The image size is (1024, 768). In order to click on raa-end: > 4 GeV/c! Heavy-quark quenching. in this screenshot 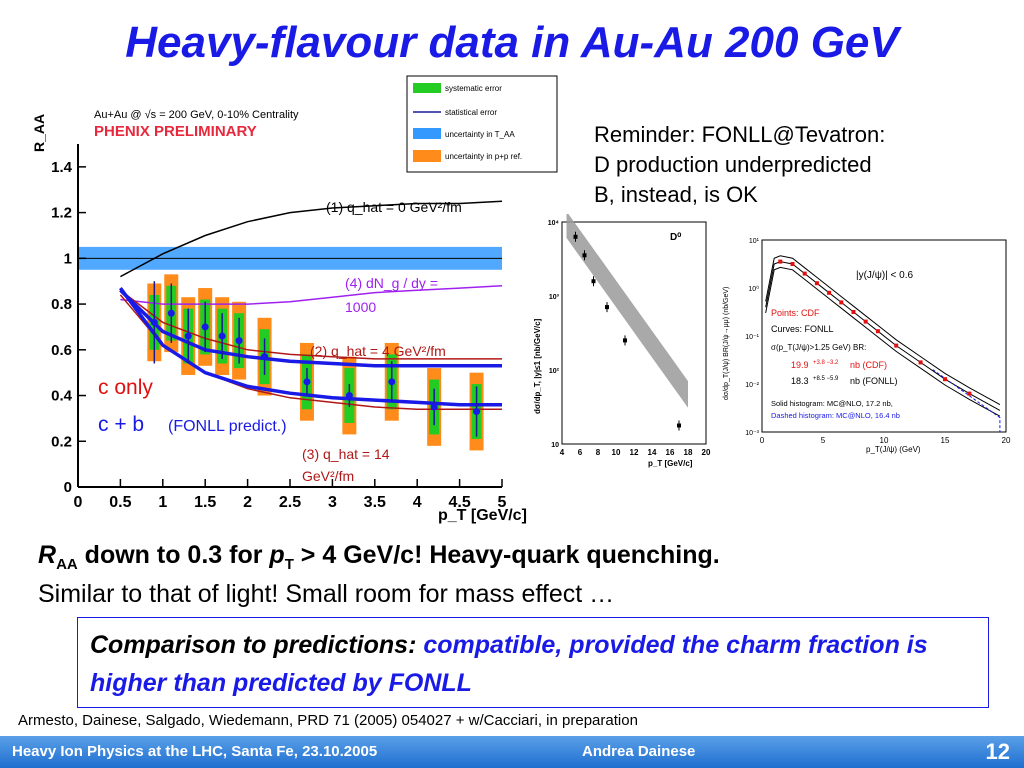, I will do `click(506, 555)`.